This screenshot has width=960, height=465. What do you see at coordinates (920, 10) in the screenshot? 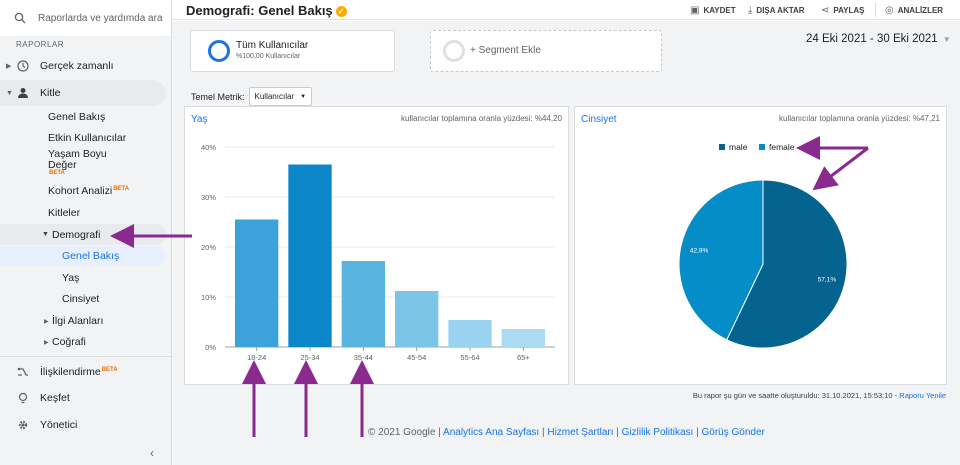
I see `insights-label: ANALİZLER` at bounding box center [920, 10].